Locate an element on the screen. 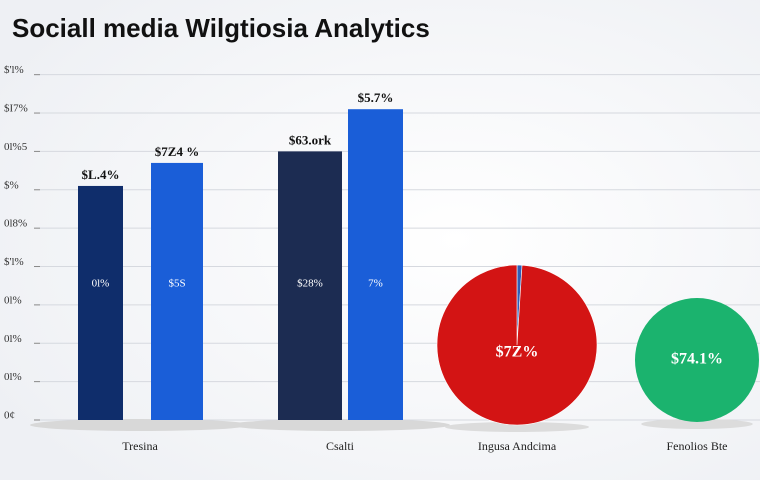 This screenshot has height=480, width=760. bar-inner-label: 0l% is located at coordinates (101, 284).